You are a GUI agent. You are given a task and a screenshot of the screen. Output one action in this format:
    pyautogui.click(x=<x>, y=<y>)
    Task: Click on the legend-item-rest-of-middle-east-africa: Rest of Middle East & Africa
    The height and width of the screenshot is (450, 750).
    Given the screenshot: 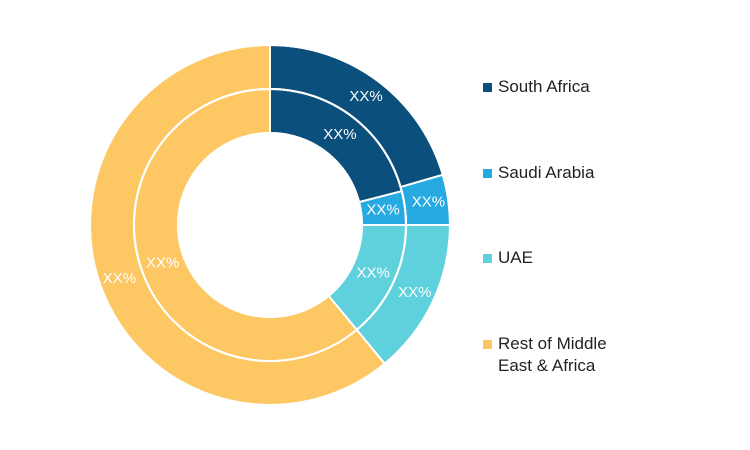 What is the action you would take?
    pyautogui.click(x=545, y=355)
    